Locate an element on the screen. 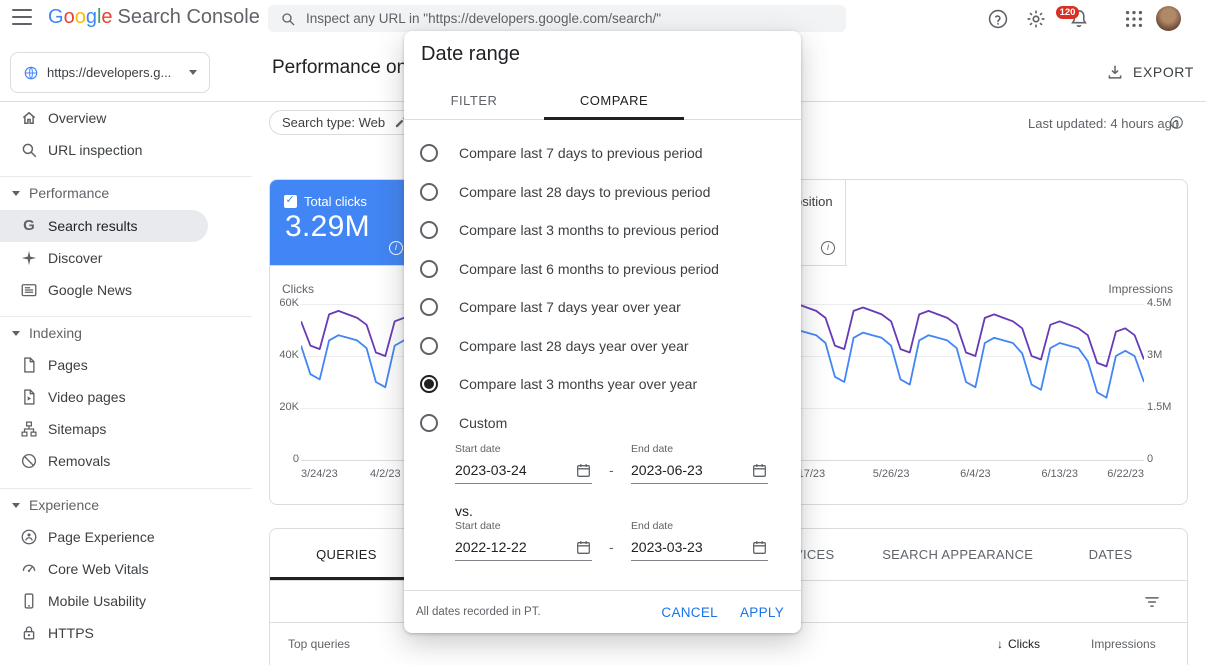 This screenshot has height=665, width=1206. sidebar-section-indexing: Indexing is located at coordinates (104, 333).